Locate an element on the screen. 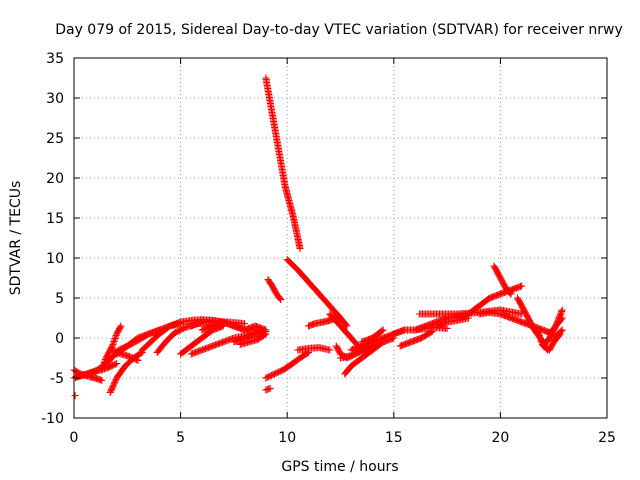 This screenshot has height=480, width=640. y-tick-label: 30 is located at coordinates (55, 99).